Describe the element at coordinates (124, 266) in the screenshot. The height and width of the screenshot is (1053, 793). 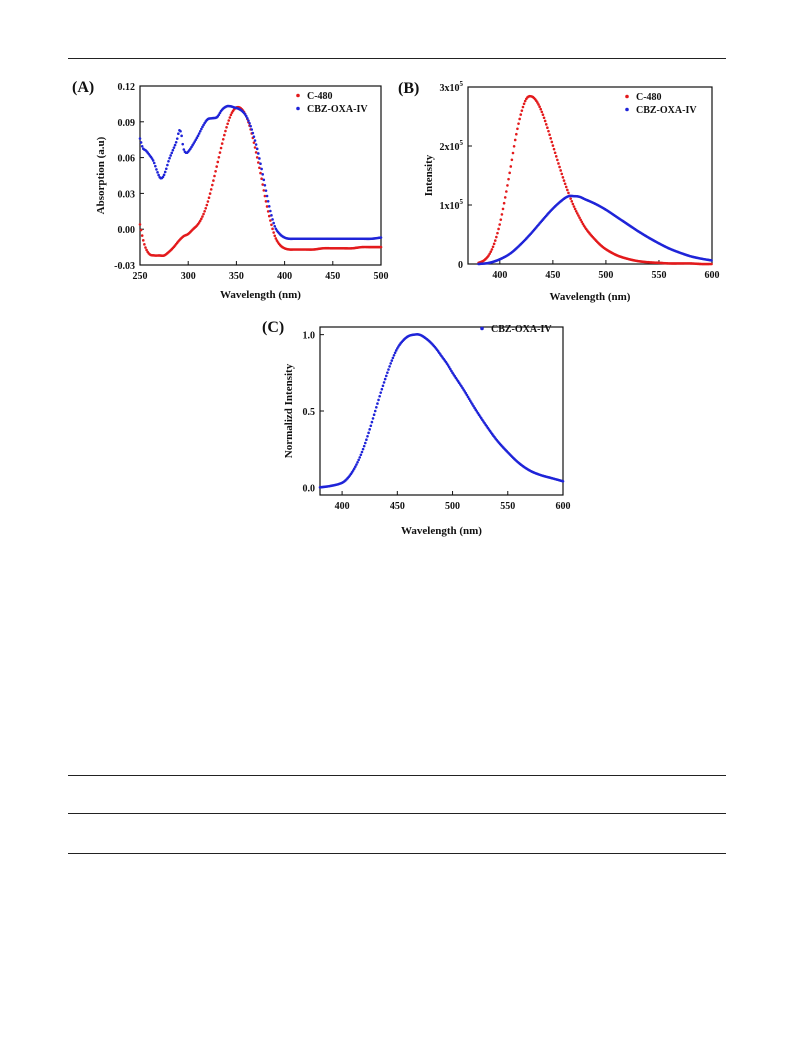
I see `y-tick-label: -0.03` at that location.